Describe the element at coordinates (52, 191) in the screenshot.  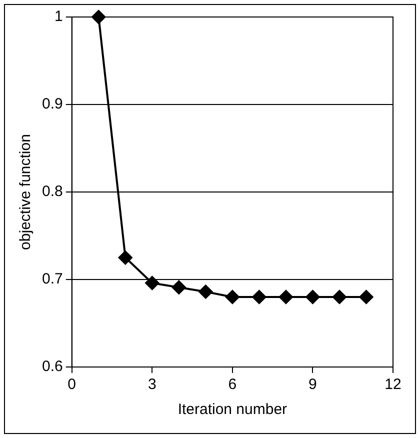
I see `y-tick-label: 0.8` at that location.